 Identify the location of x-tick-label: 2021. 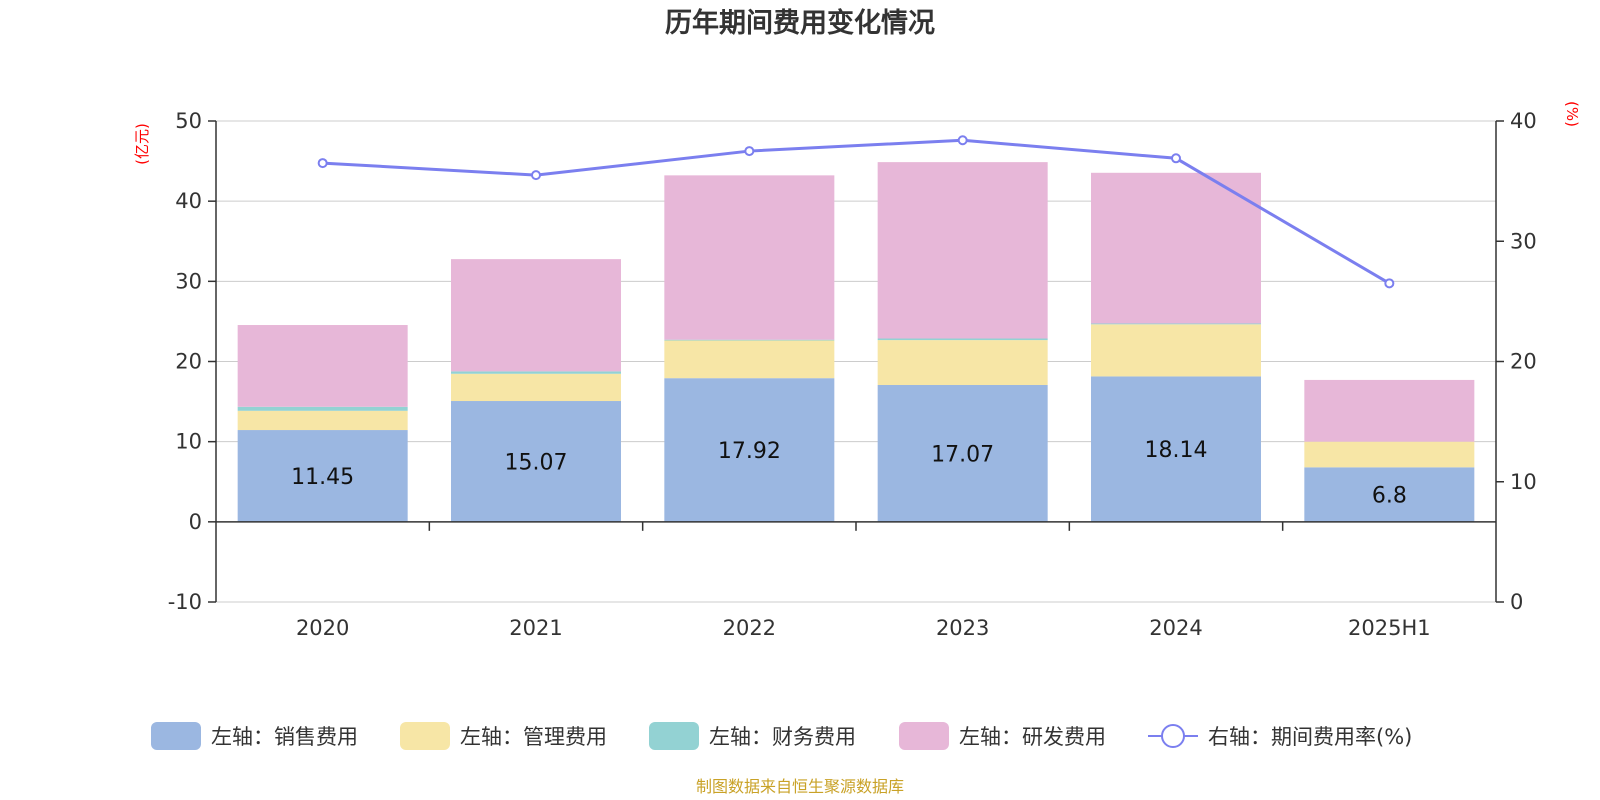
(535, 628).